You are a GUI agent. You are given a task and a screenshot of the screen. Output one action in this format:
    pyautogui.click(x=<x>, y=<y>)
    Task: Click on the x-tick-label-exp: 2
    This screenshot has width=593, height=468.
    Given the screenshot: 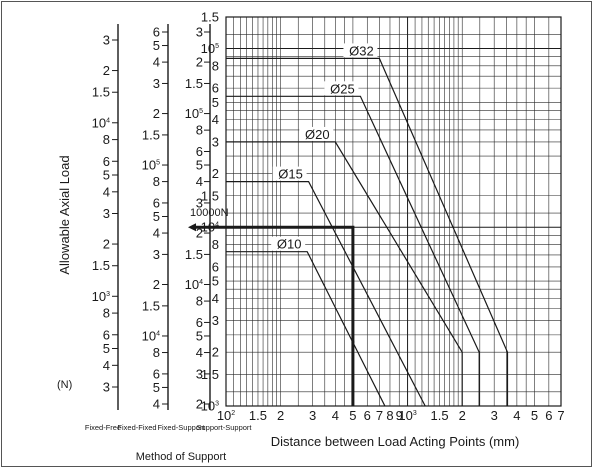 What is the action you would take?
    pyautogui.click(x=233, y=413)
    